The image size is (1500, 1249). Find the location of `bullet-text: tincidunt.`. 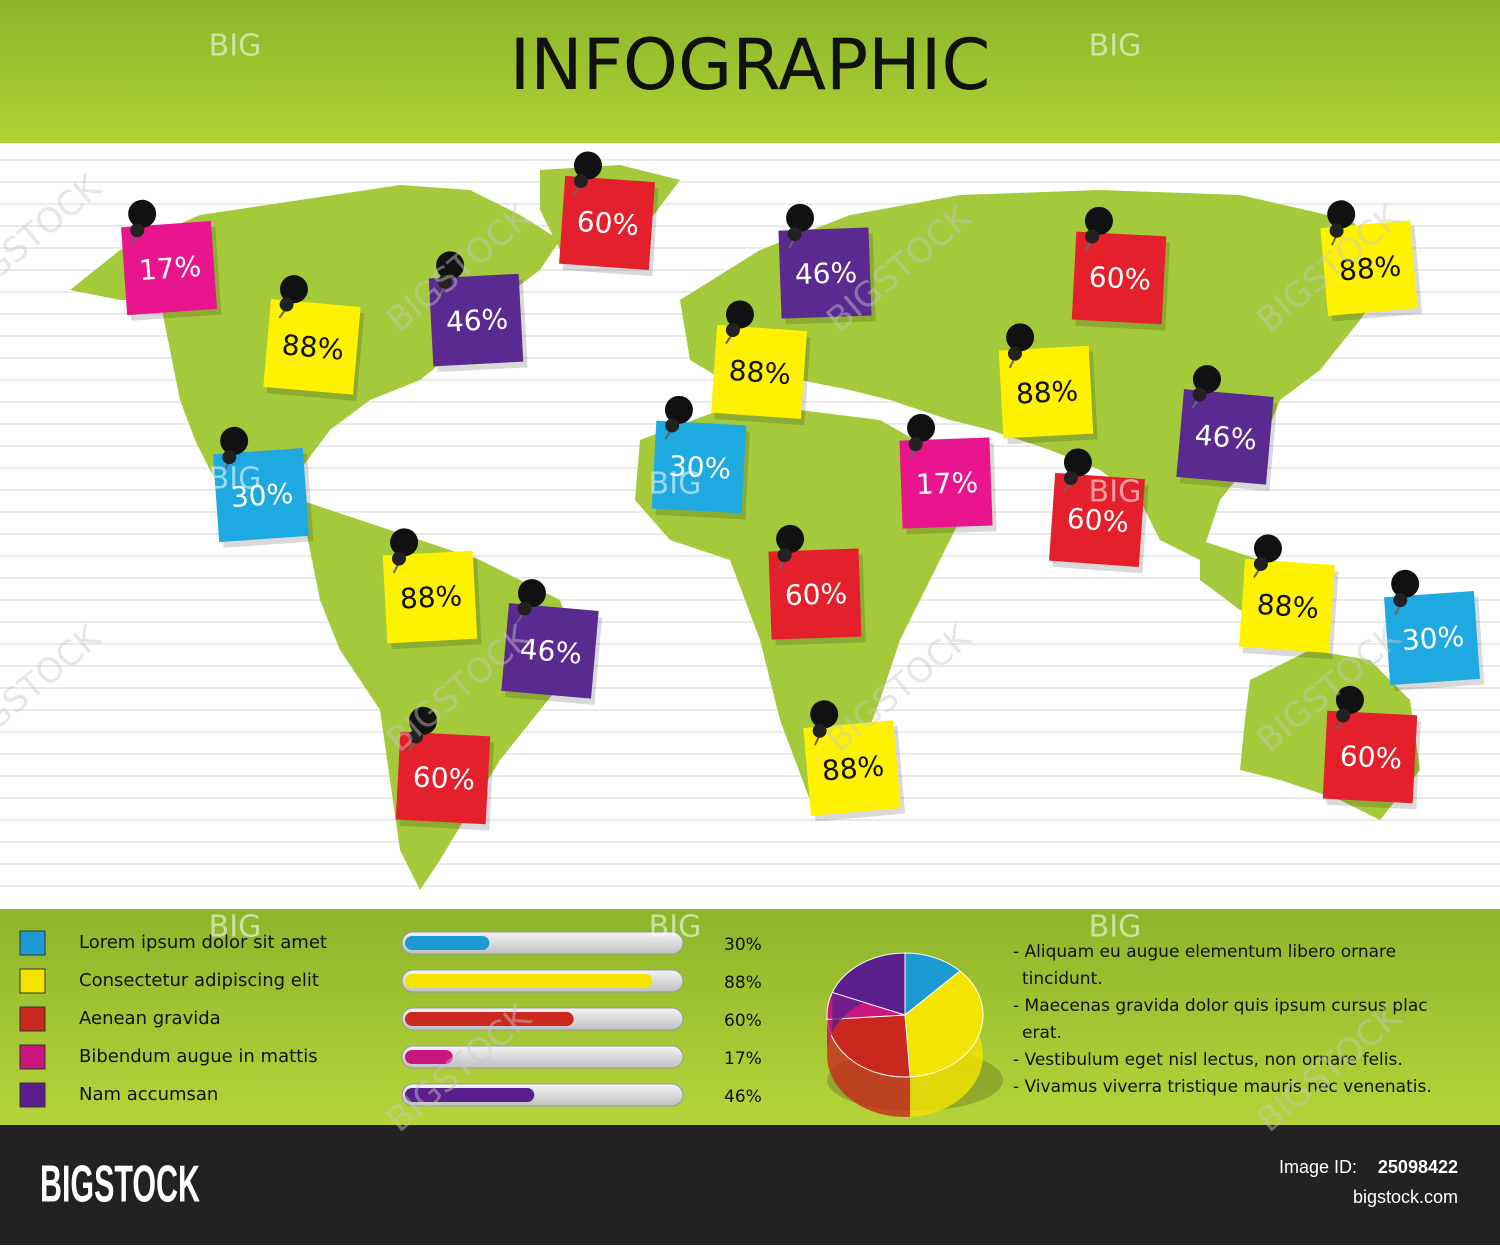

bullet-text: tincidunt. is located at coordinates (1062, 979).